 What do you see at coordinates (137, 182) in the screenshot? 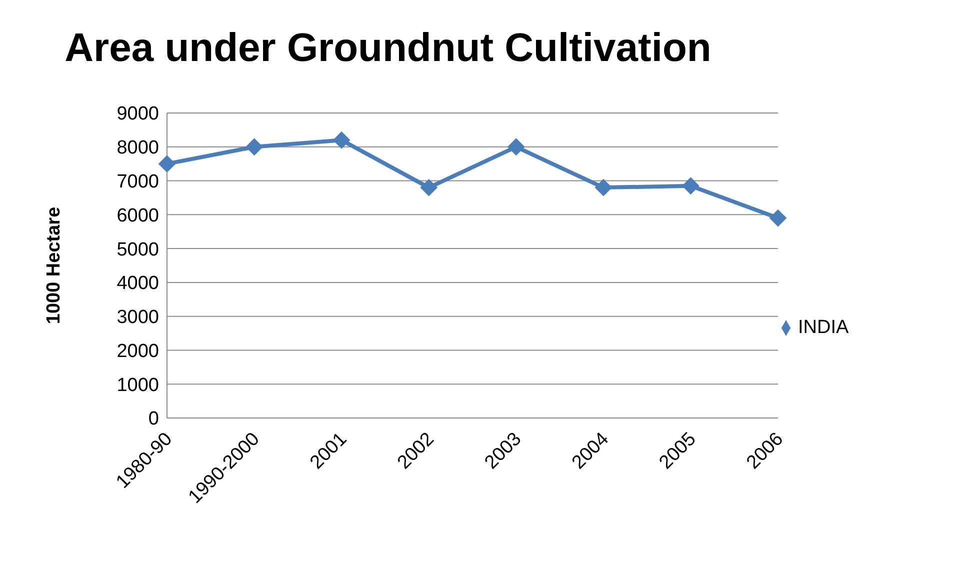
I see `y-tick-label: 7000` at bounding box center [137, 182].